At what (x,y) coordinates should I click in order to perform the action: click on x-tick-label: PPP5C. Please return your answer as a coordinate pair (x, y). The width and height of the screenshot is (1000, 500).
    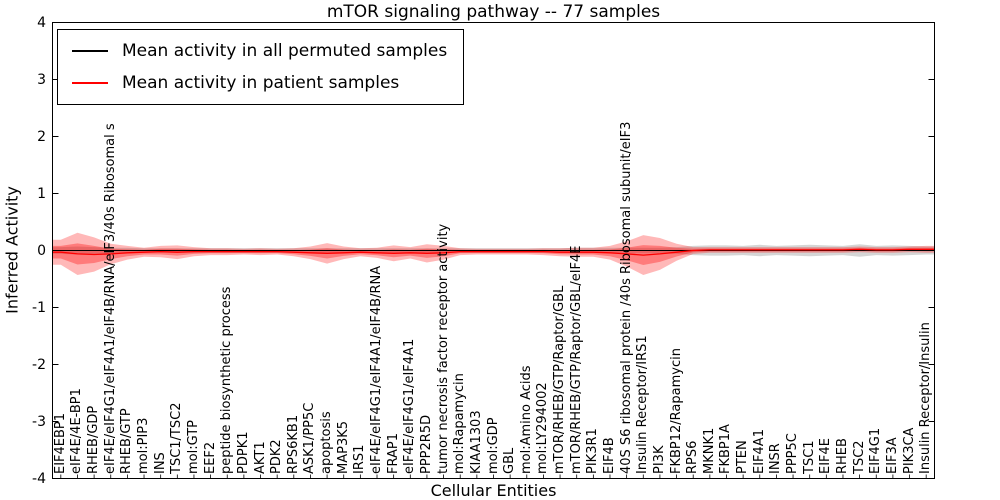
    Looking at the image, I should click on (793, 453).